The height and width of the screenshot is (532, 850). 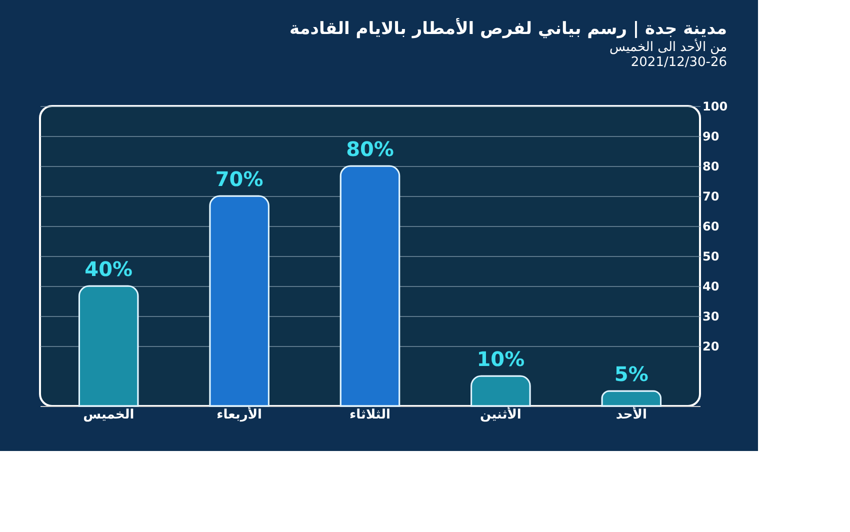 I want to click on text: 2021/12/30-26, so click(x=679, y=62).